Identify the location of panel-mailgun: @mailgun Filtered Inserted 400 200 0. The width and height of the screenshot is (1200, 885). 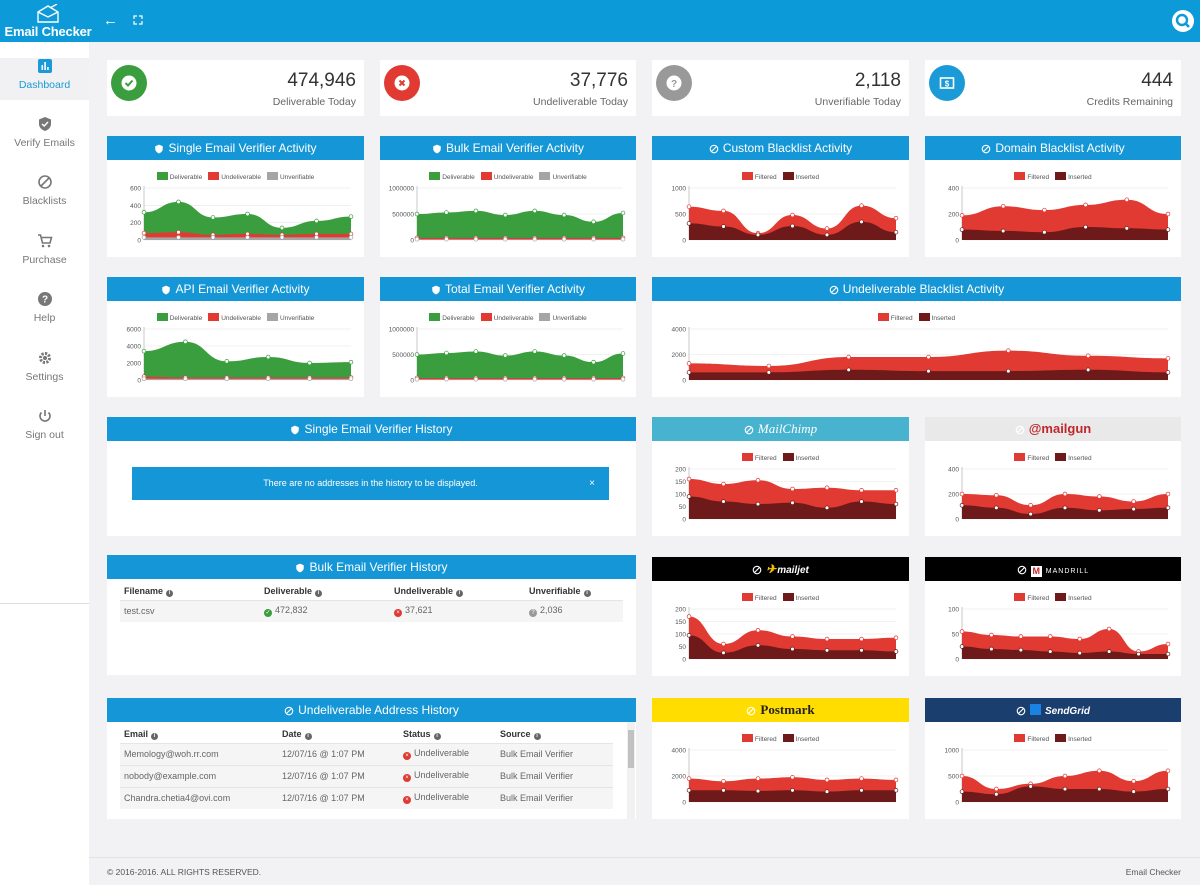
(1053, 476).